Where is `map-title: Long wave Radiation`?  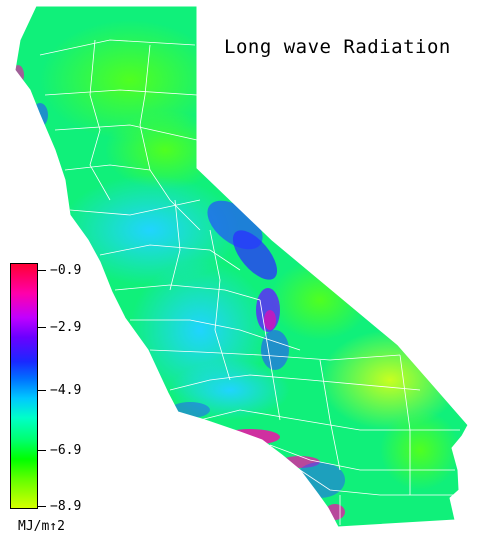 map-title: Long wave Radiation is located at coordinates (337, 47).